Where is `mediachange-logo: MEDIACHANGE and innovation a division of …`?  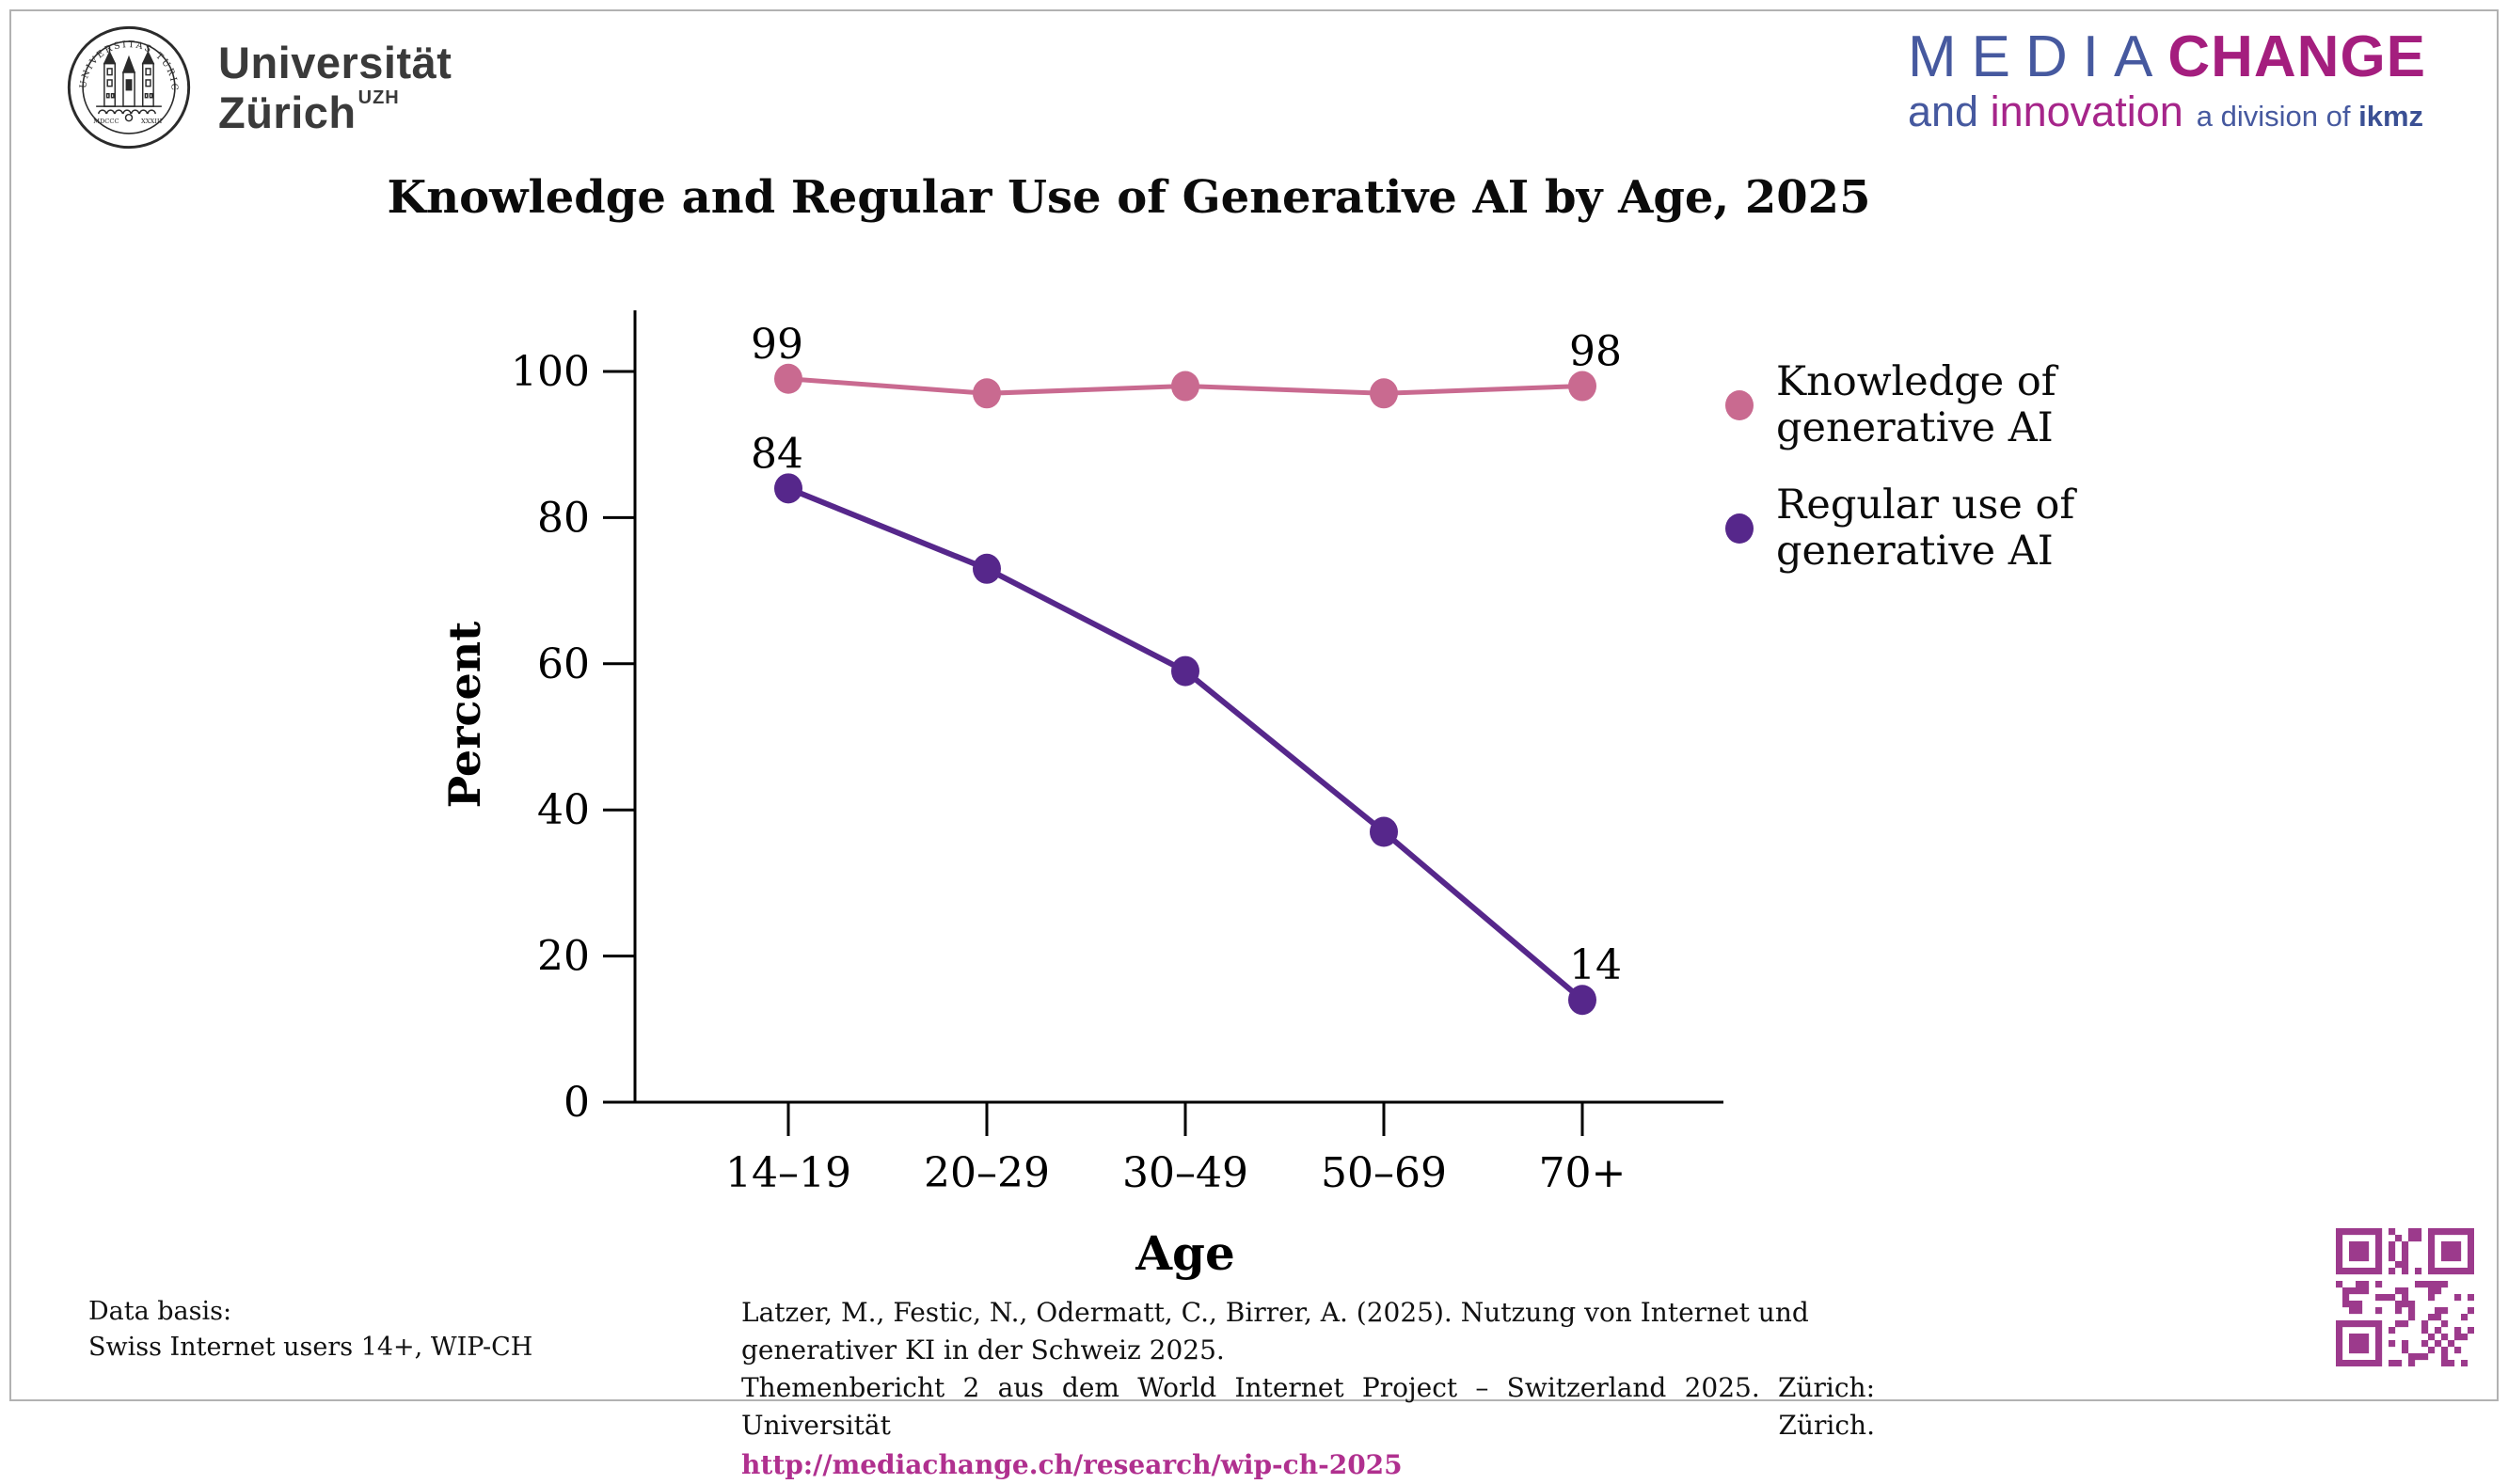
mediachange-logo: MEDIACHANGE and innovation a division of … is located at coordinates (2190, 81).